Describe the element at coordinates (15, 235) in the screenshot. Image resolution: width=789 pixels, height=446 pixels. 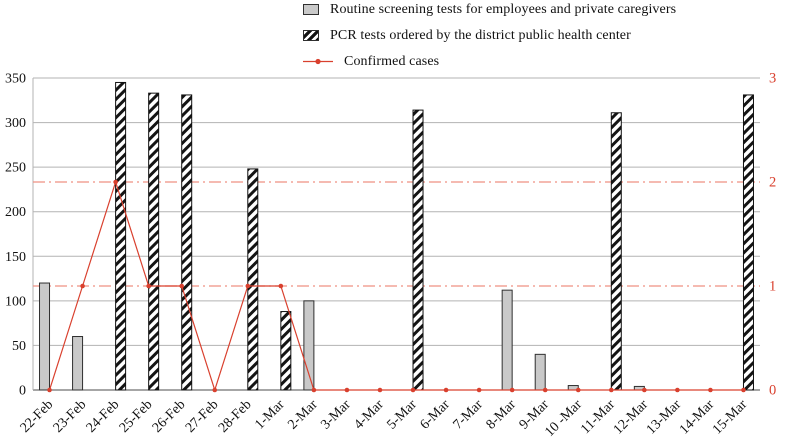
I see `left-axis-labels: 0 50 100 150 200 250 300 350` at that location.